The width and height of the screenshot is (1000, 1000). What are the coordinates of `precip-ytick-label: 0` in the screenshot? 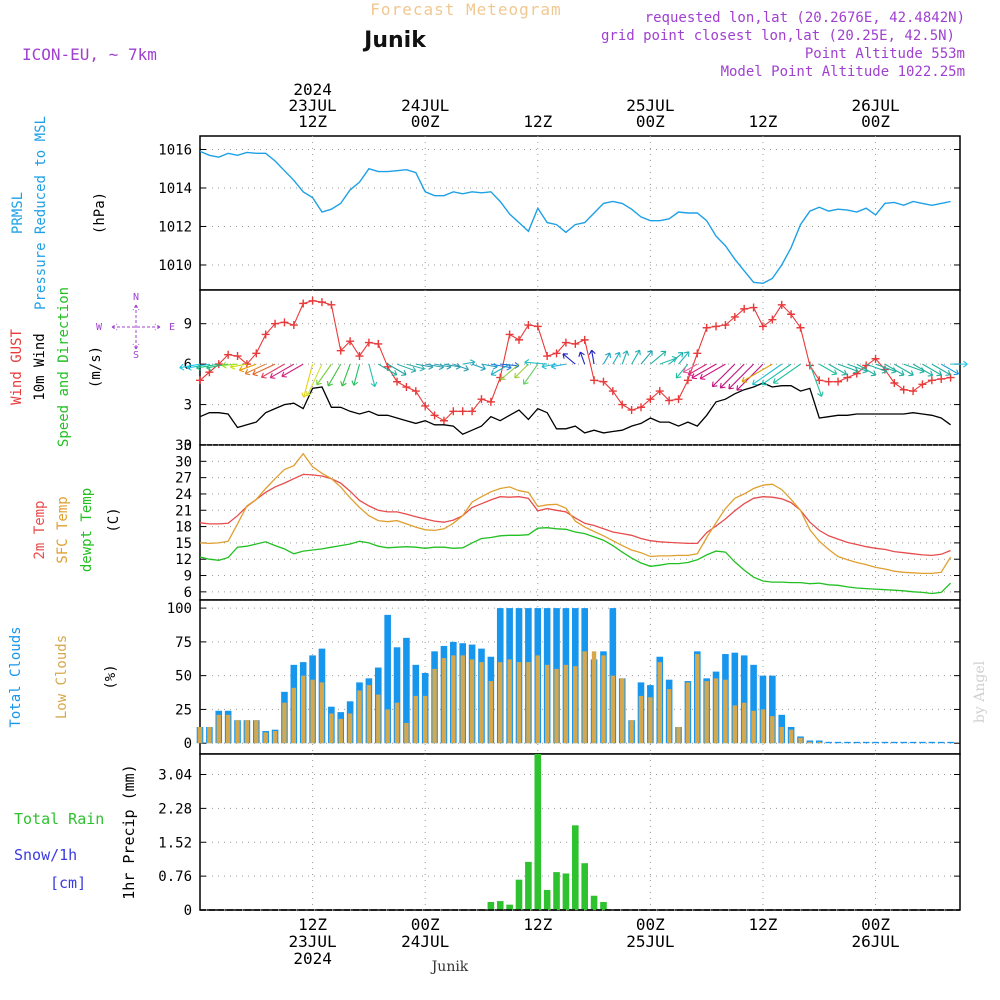 It's located at (188, 911).